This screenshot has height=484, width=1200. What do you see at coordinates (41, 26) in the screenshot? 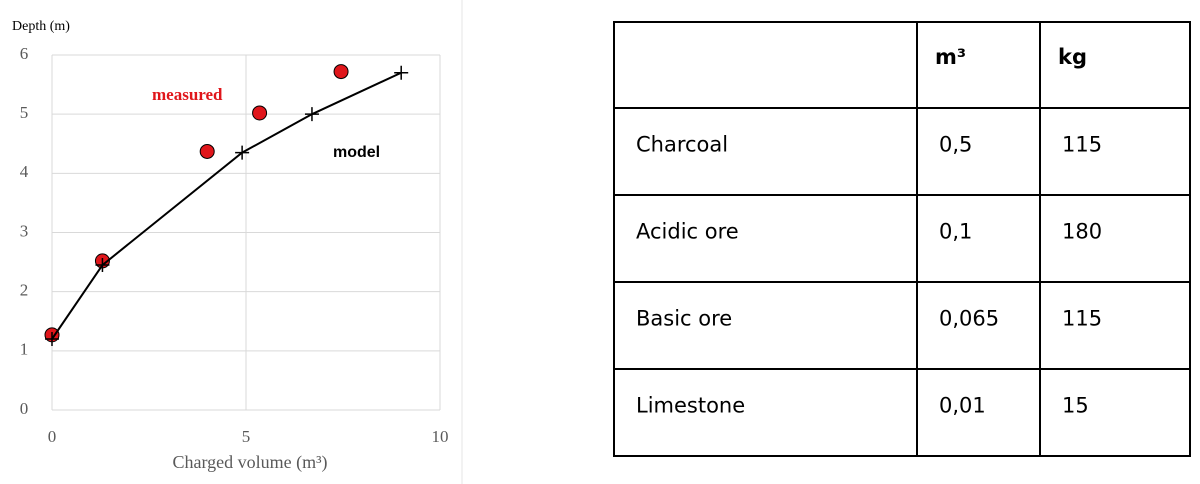
I see `y-axis-title: Depth (m)` at bounding box center [41, 26].